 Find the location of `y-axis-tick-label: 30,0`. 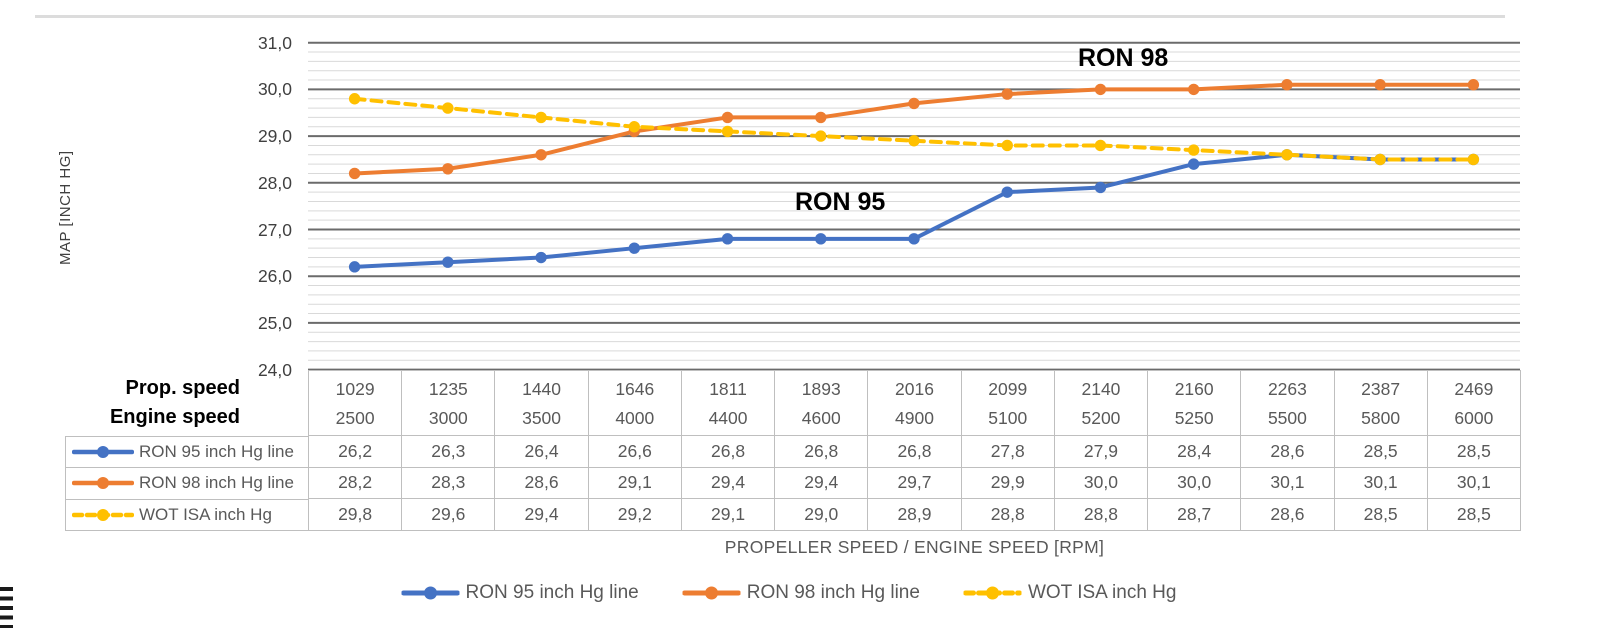

y-axis-tick-label: 30,0 is located at coordinates (274, 89).